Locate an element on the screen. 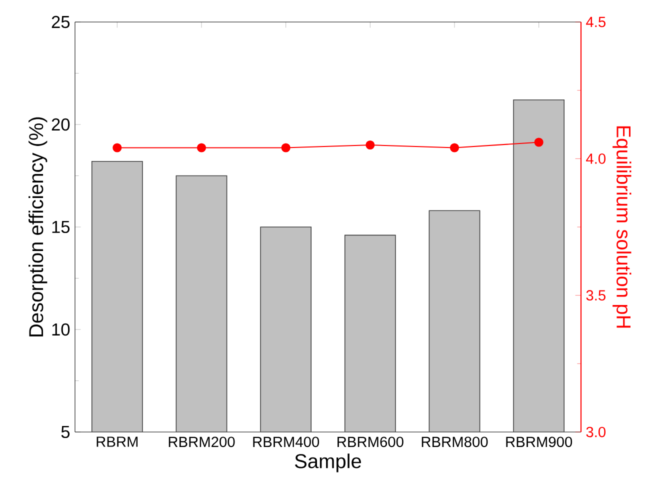  y-tick-label: 25 is located at coordinates (61, 22).